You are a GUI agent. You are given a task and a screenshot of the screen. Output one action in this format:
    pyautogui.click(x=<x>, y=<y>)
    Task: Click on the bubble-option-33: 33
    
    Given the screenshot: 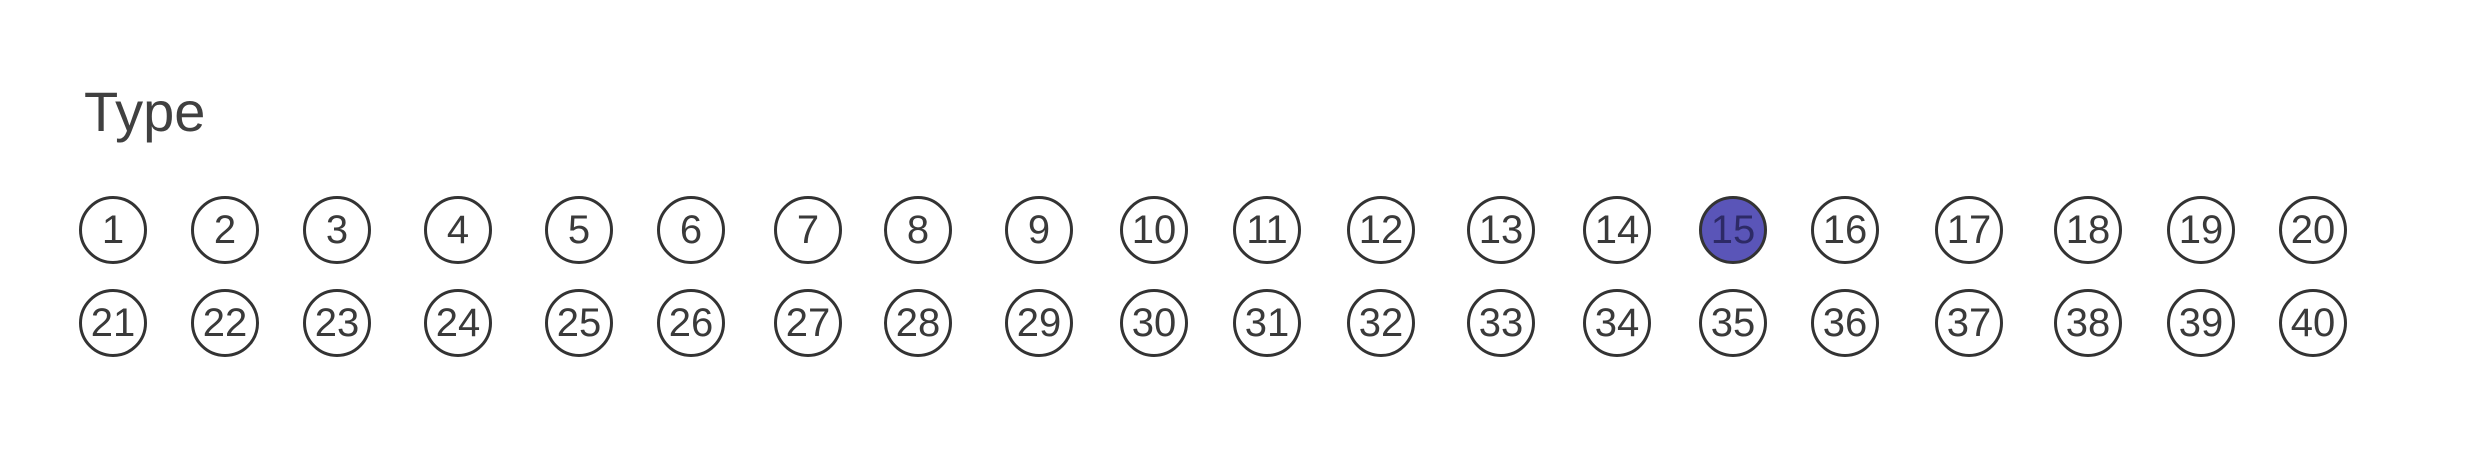 What is the action you would take?
    pyautogui.click(x=1501, y=323)
    